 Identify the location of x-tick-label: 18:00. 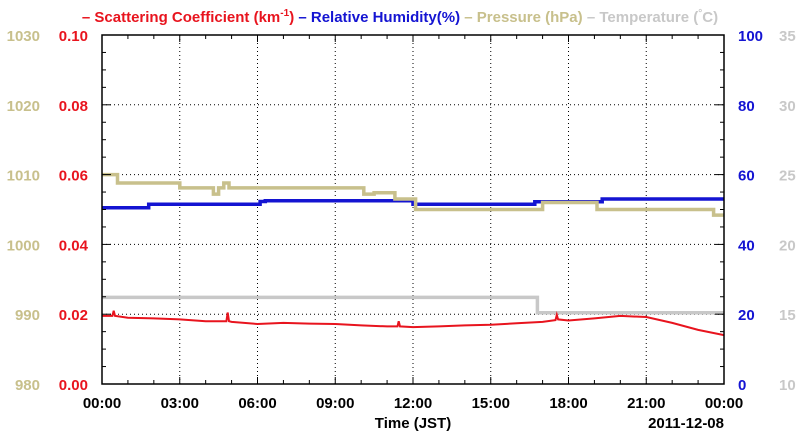
(568, 403).